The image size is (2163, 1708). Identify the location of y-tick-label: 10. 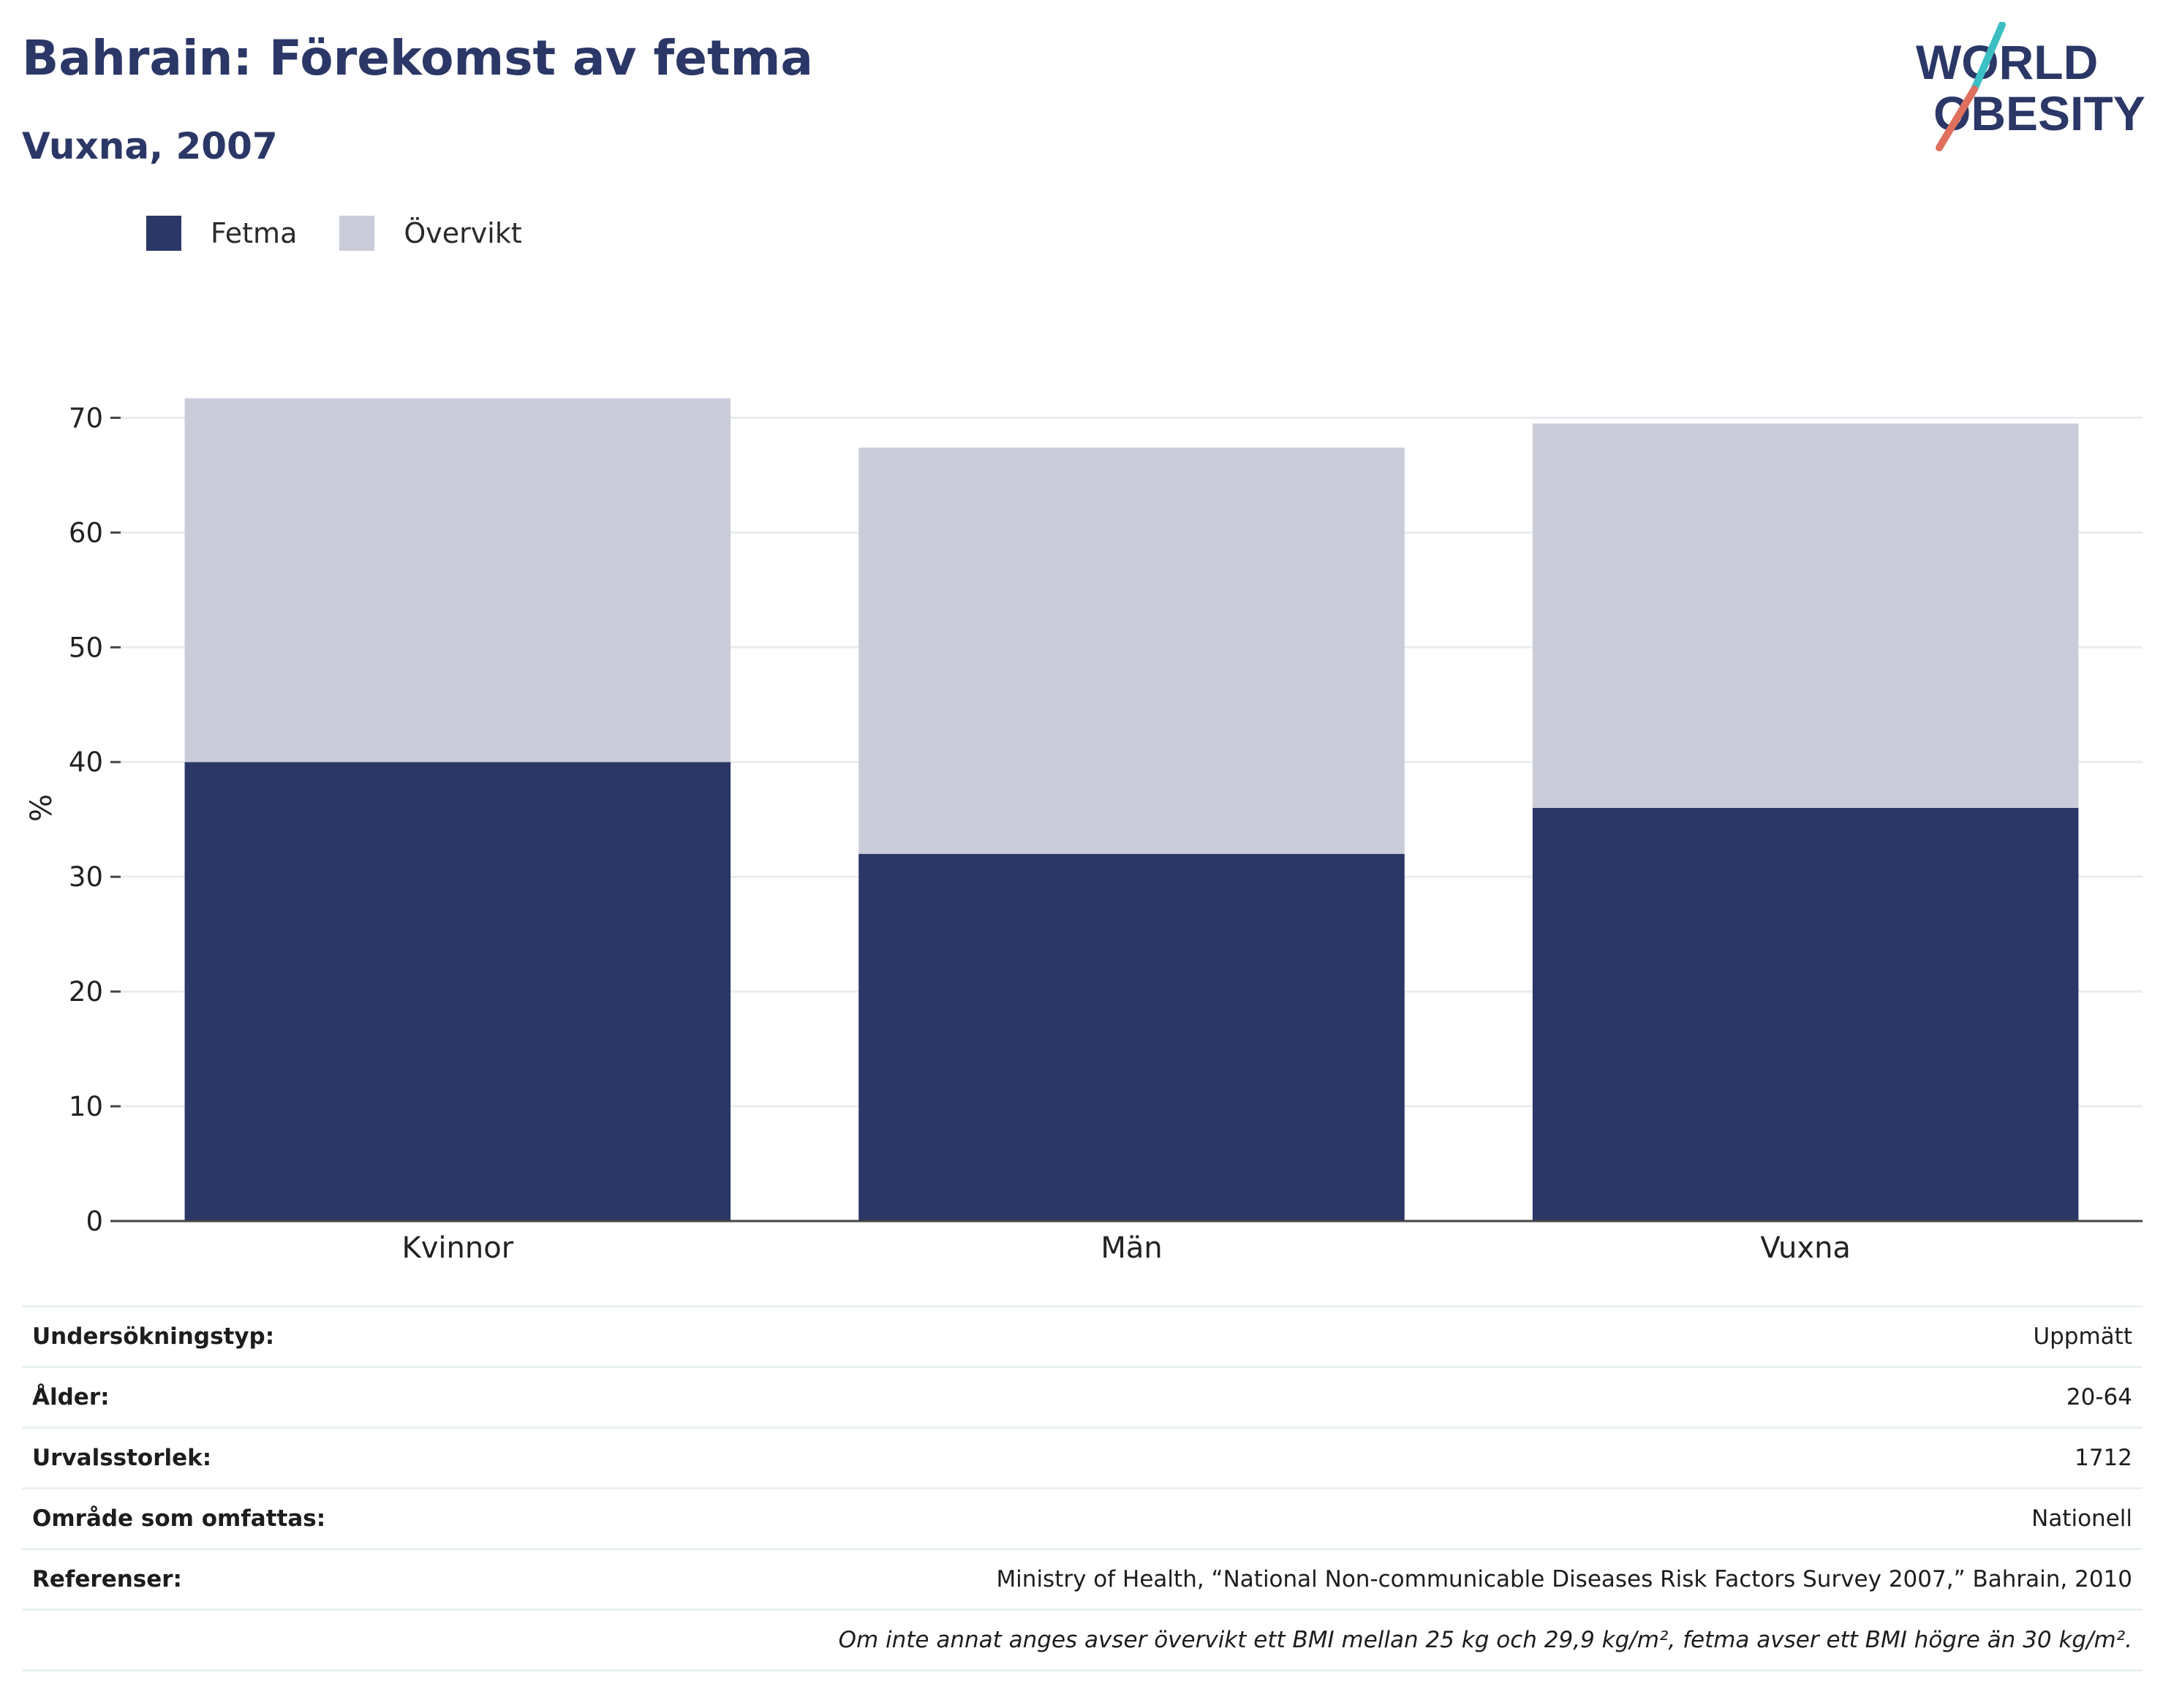
(86, 1106).